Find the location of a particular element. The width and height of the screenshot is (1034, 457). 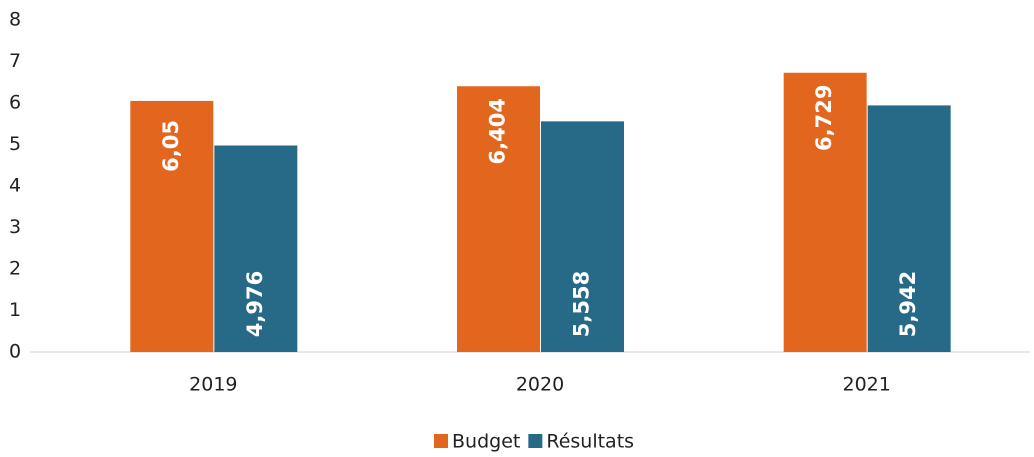

y-tick-label: 0 is located at coordinates (15, 352).